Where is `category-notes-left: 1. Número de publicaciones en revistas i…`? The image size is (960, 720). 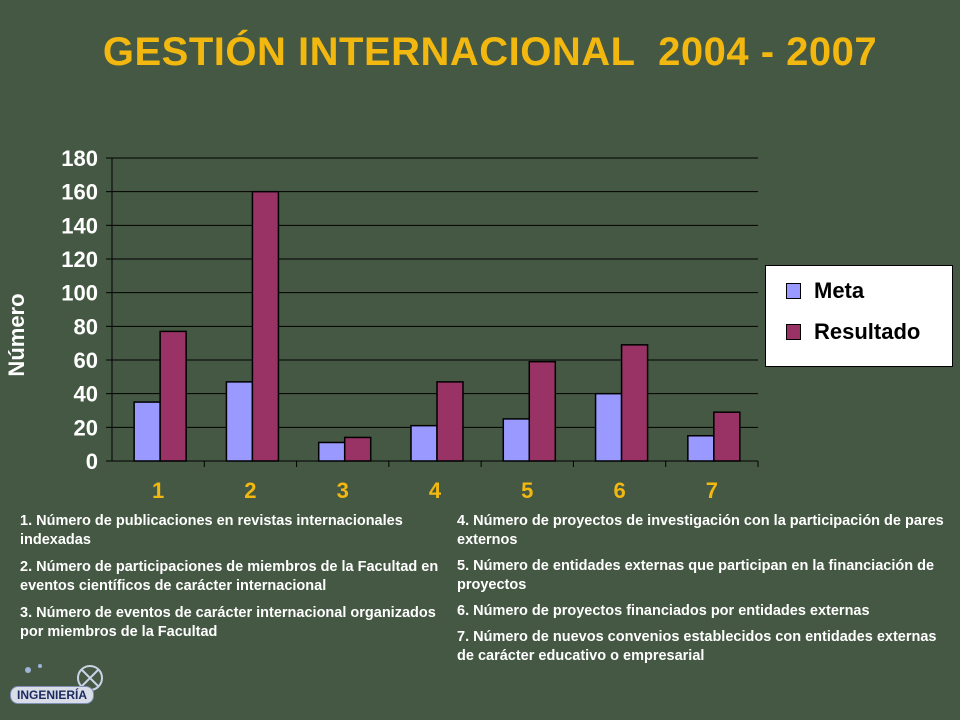 category-notes-left: 1. Número de publicaciones en revistas i… is located at coordinates (232, 581).